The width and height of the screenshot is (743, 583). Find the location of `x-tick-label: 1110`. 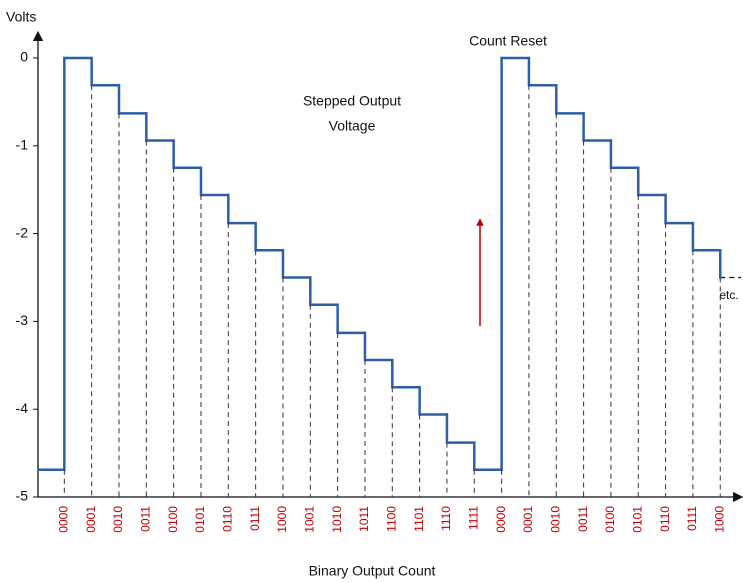

x-tick-label: 1110 is located at coordinates (446, 518).